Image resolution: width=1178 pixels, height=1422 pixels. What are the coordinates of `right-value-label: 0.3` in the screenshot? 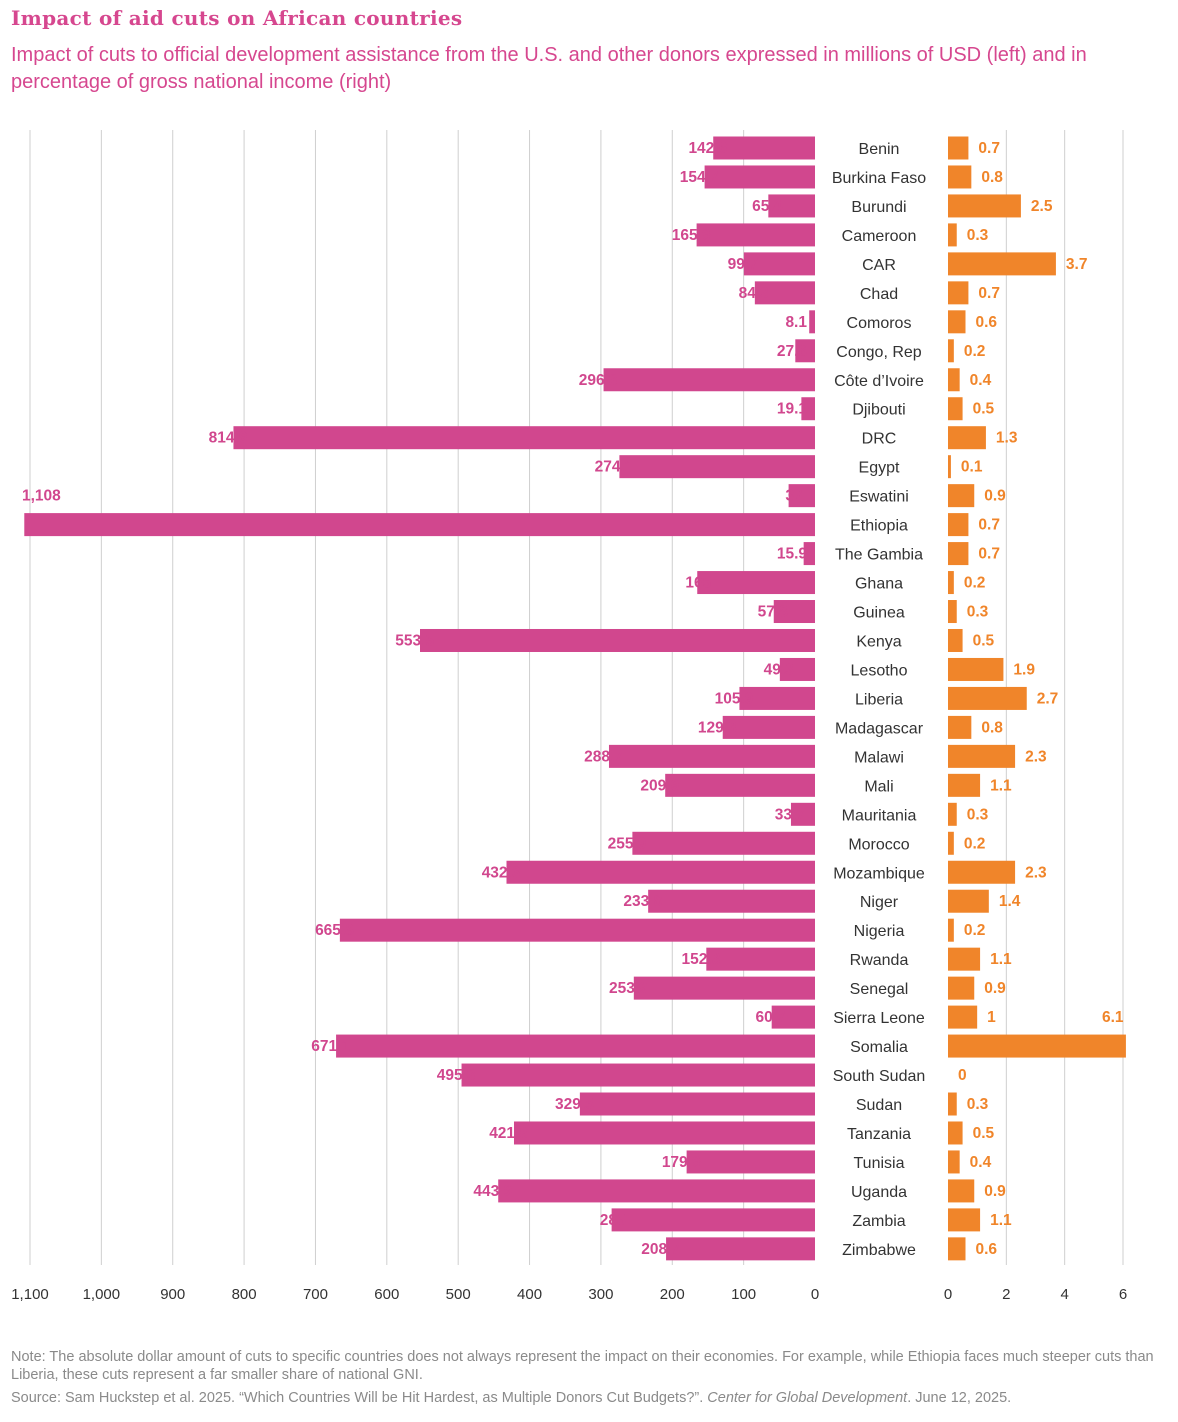 It's located at (978, 814).